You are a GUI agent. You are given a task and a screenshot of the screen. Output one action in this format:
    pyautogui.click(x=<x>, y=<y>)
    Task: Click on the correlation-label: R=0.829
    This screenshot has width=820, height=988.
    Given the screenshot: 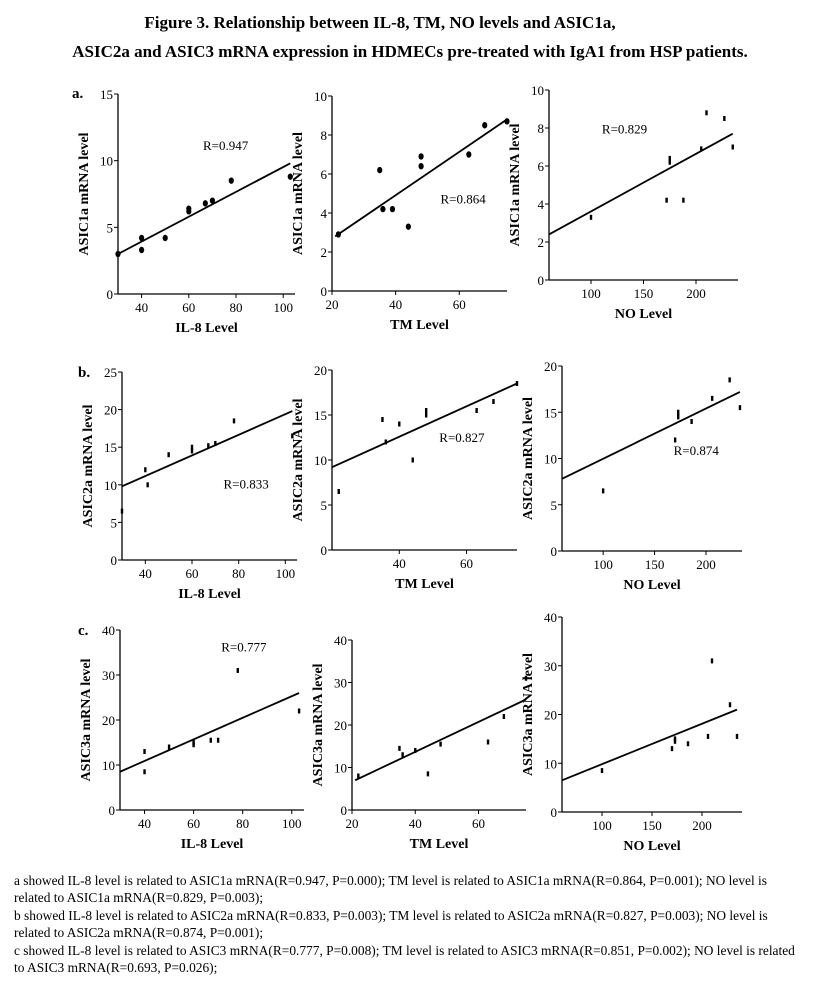 What is the action you would take?
    pyautogui.click(x=624, y=129)
    